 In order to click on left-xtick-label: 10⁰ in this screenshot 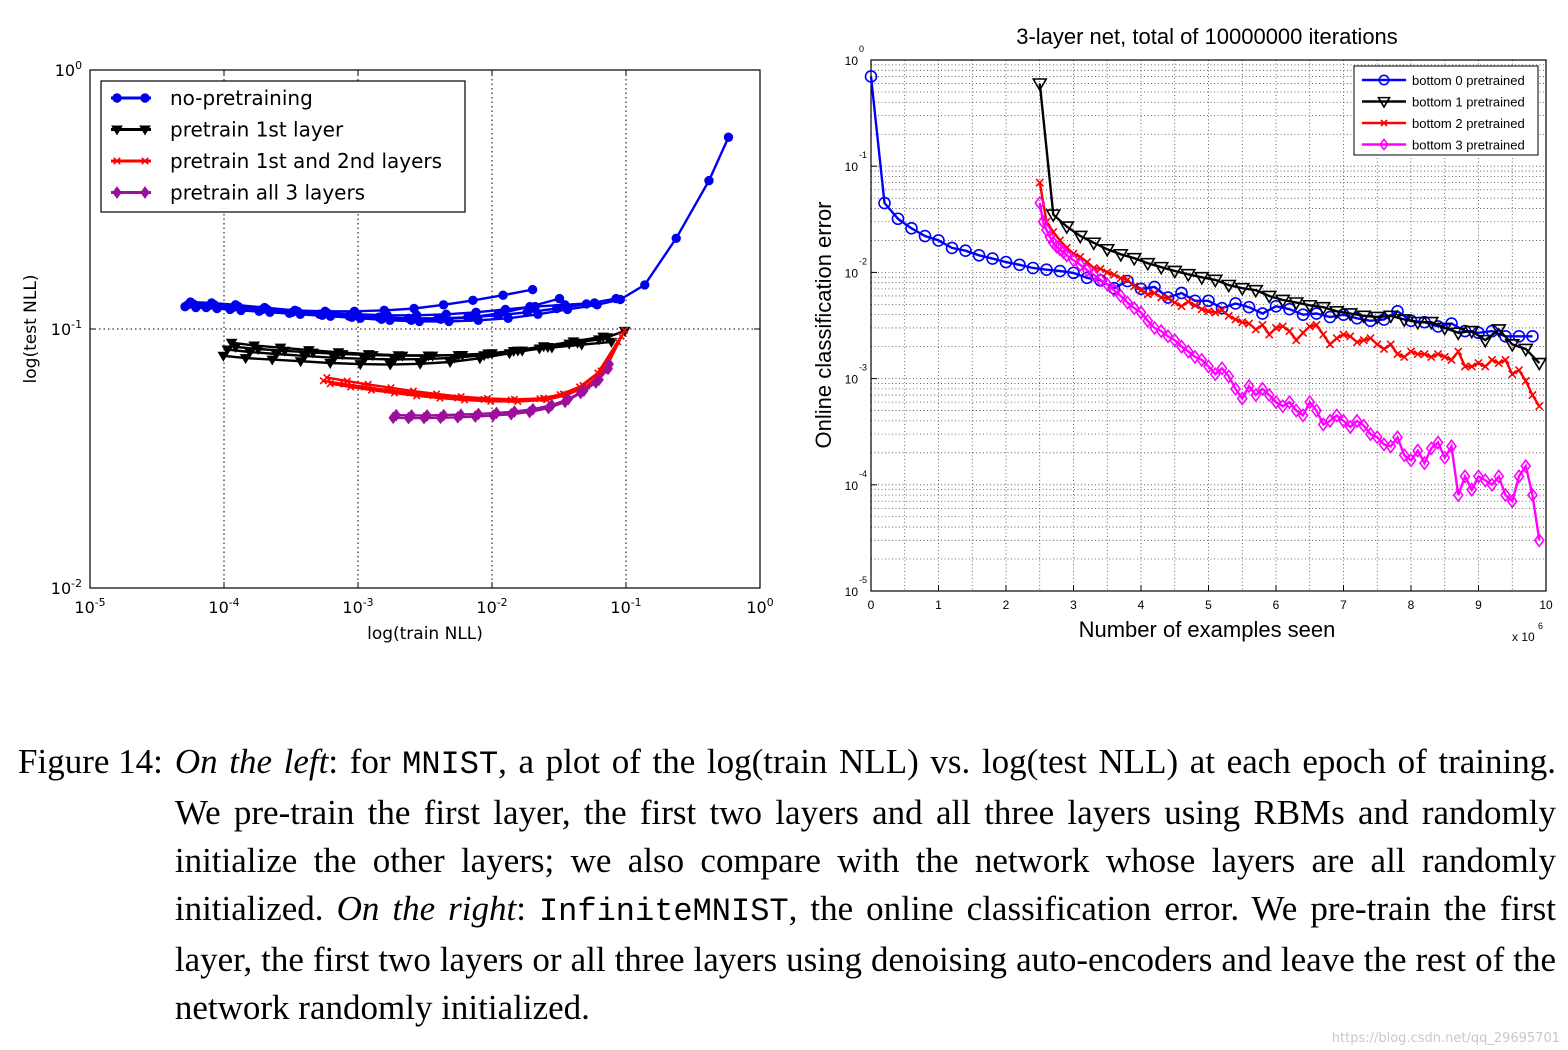, I will do `click(759, 606)`.